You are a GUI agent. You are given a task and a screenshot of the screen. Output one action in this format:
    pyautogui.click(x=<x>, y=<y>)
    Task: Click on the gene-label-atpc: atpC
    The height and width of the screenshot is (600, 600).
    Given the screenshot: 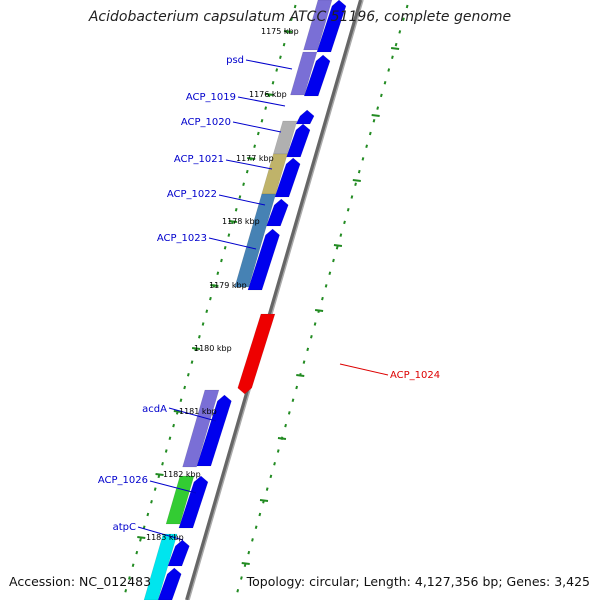 What is the action you would take?
    pyautogui.click(x=124, y=527)
    